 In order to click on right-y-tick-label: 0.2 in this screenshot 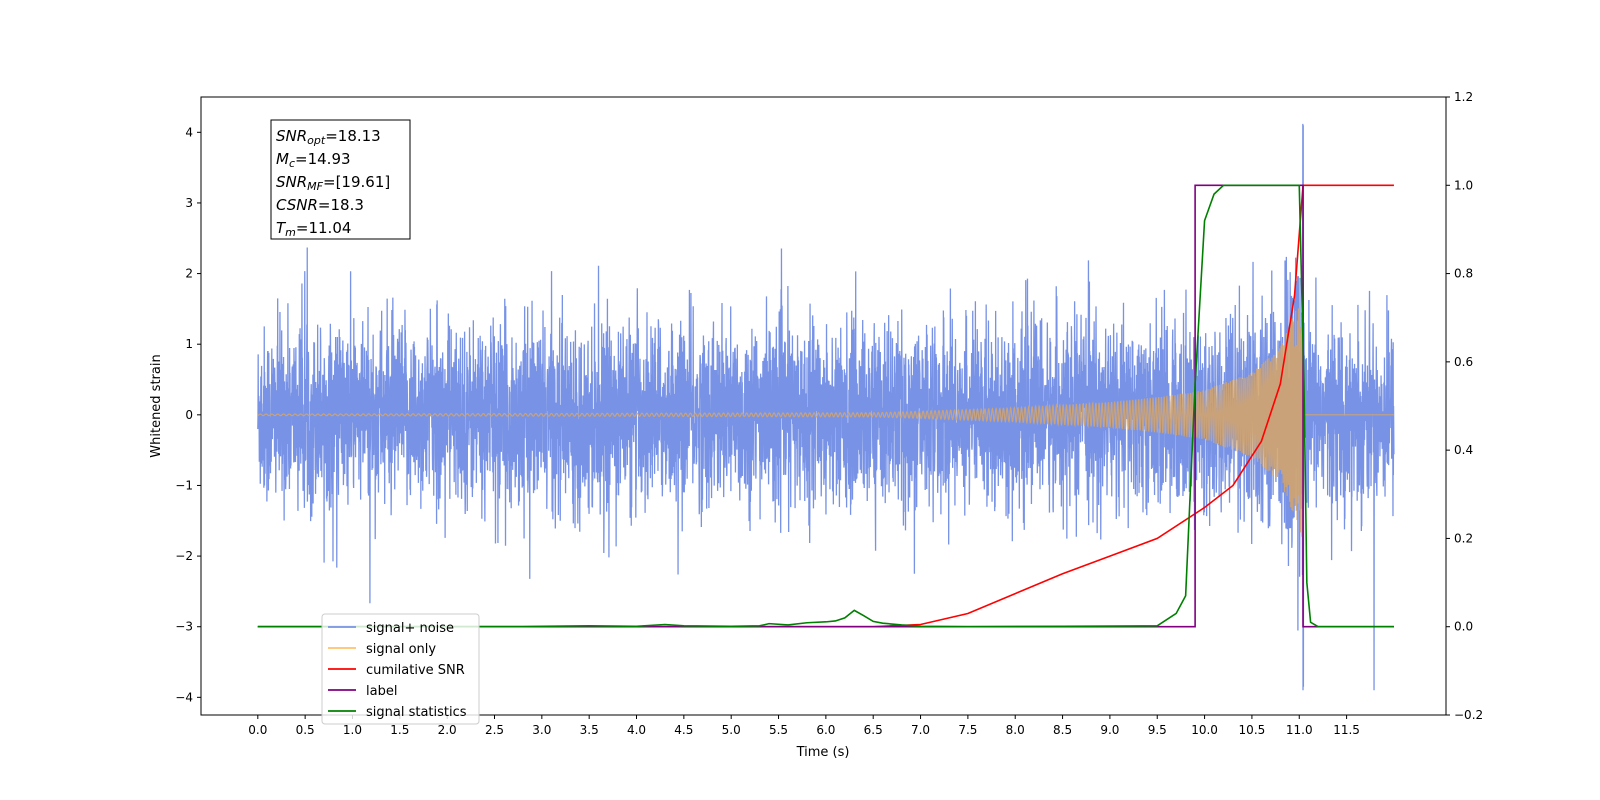, I will do `click(1463, 538)`.